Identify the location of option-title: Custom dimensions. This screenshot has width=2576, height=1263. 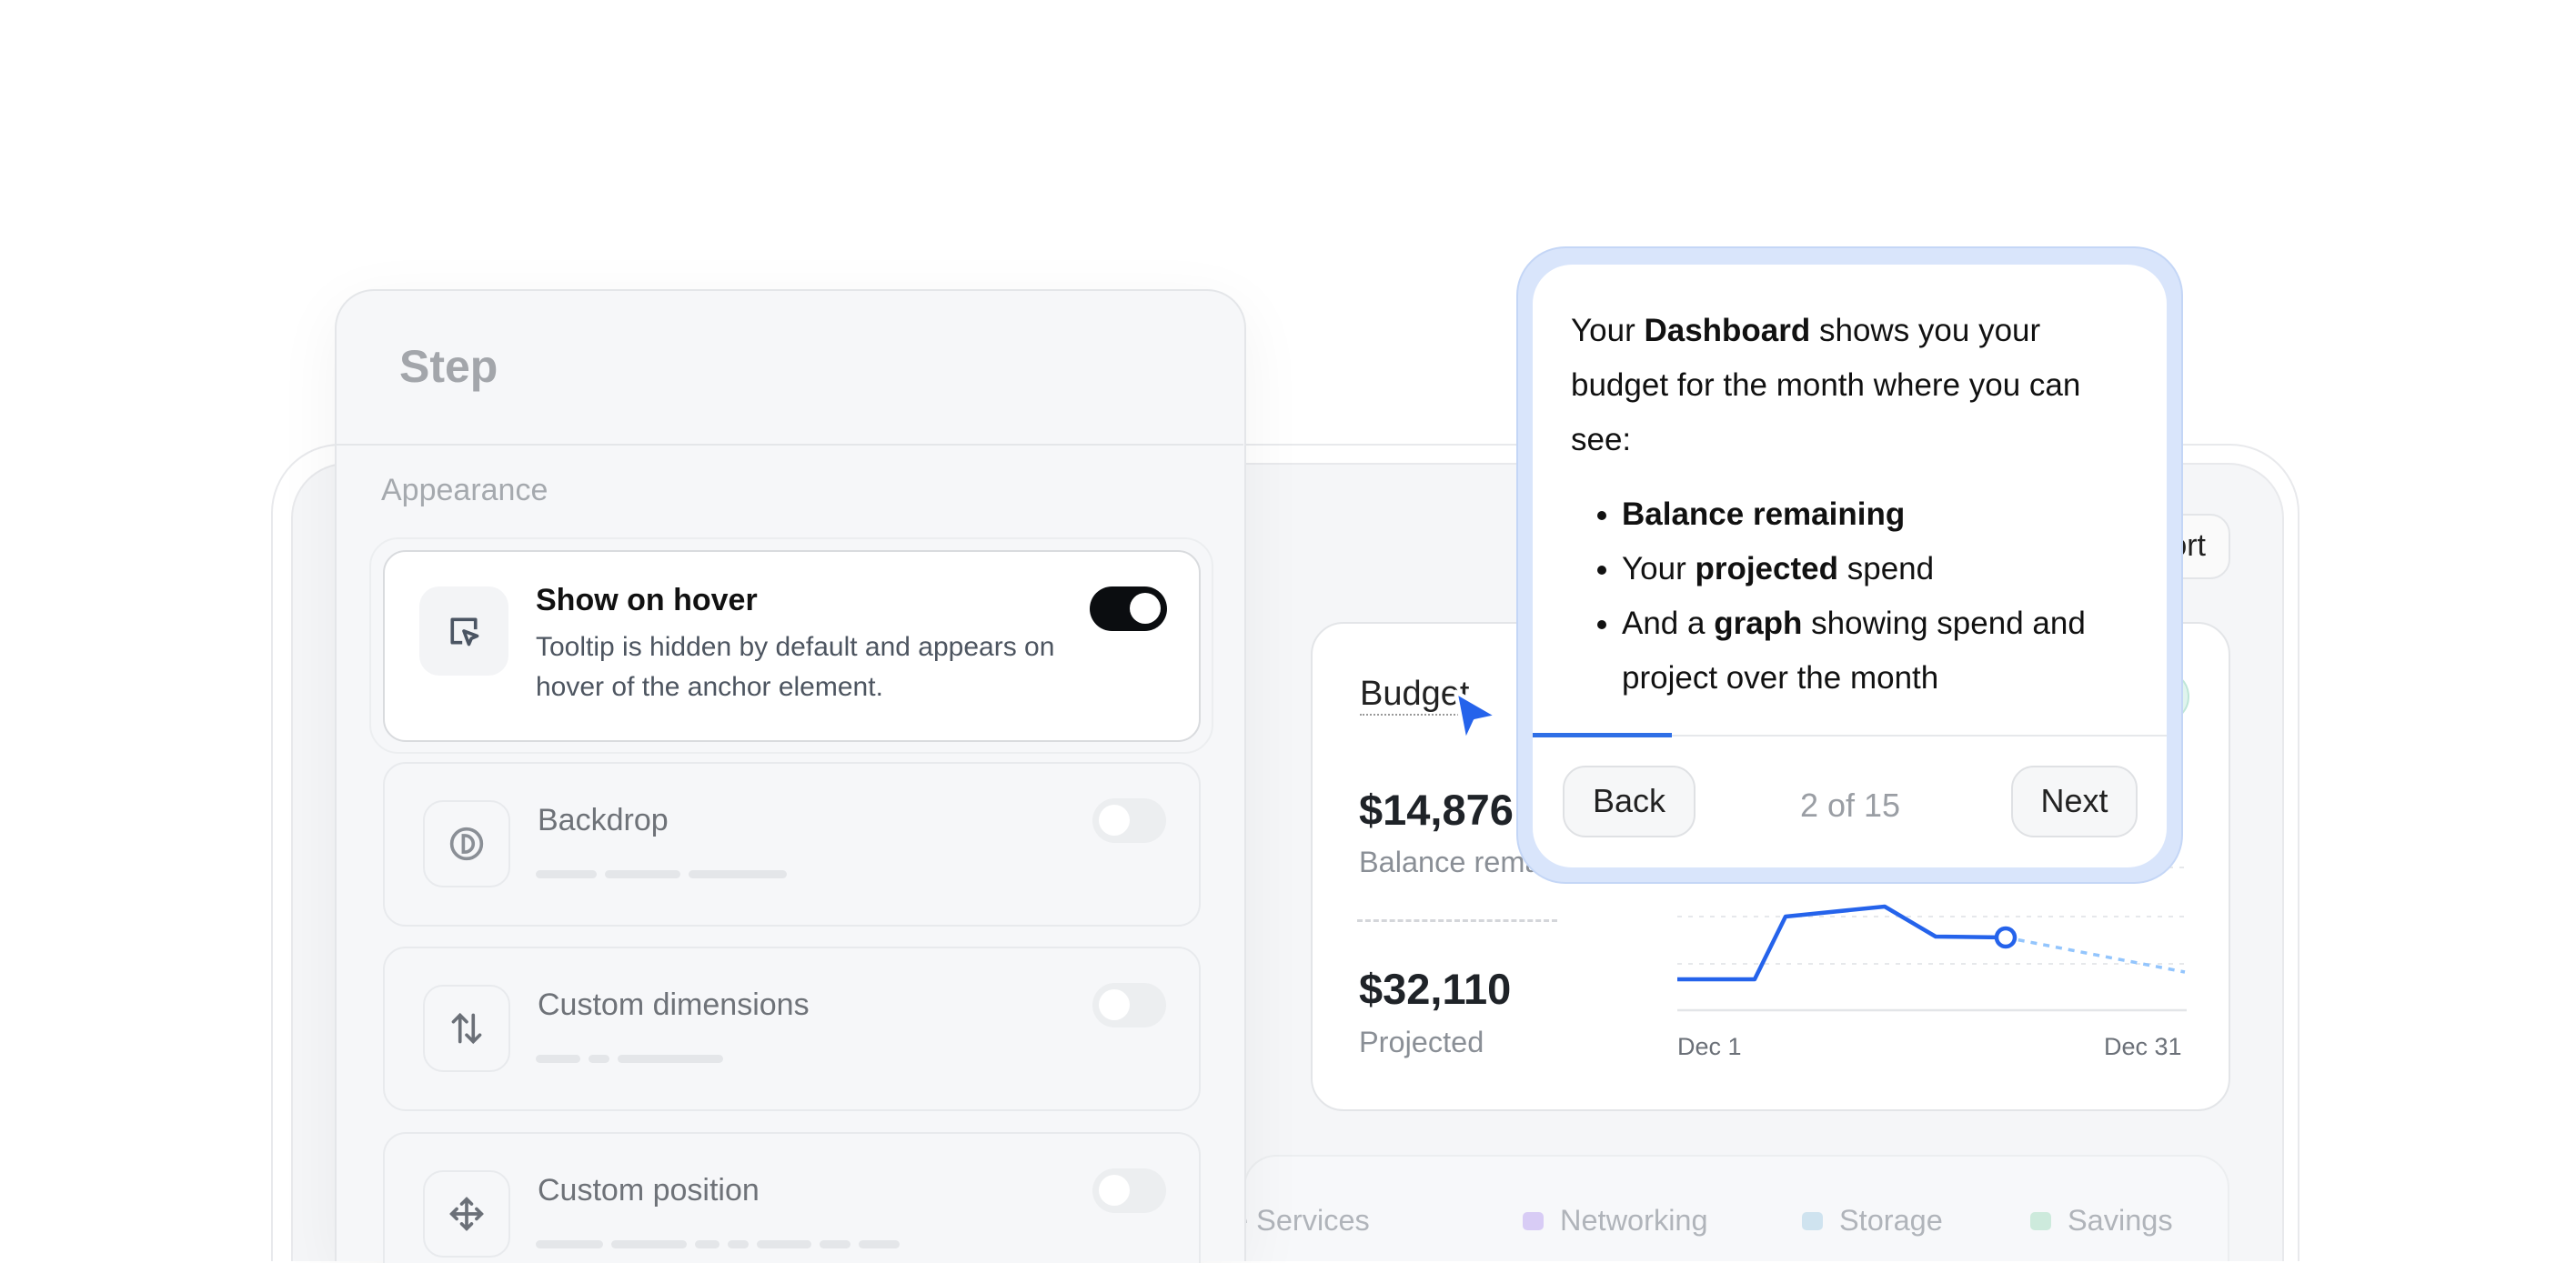
(674, 1005).